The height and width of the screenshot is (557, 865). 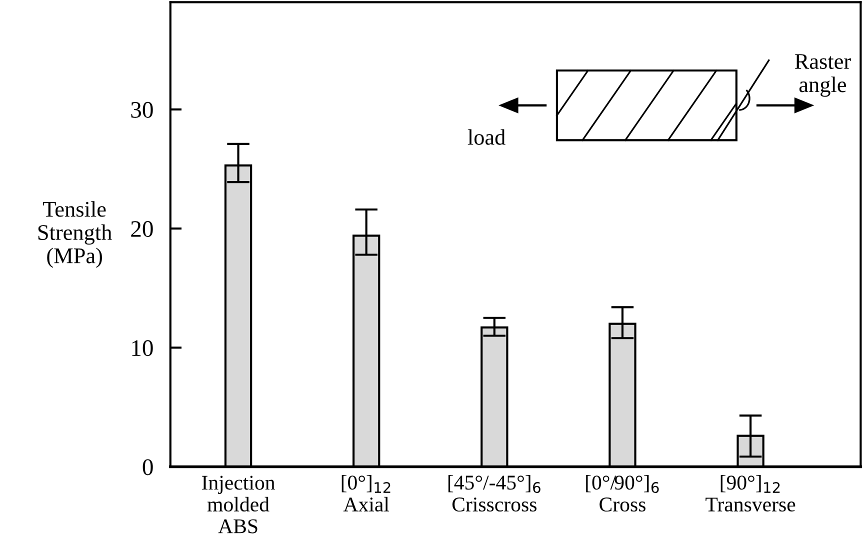 I want to click on y-axis-title: Tensile Strength (MPa), so click(x=75, y=234).